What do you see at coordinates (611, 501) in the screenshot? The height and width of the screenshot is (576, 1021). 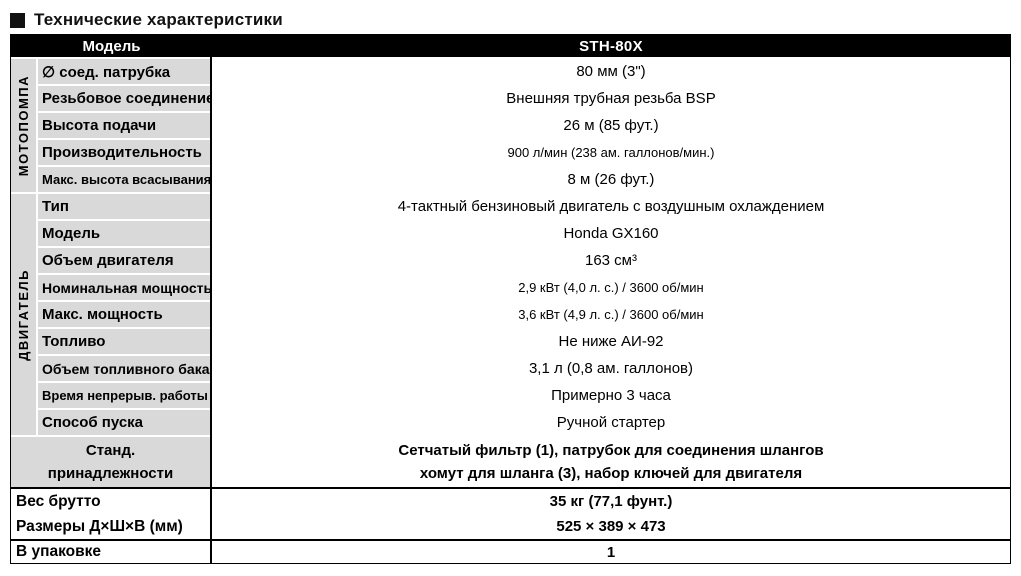 I see `shipping-row-value: 35 кг (77,1 фунт.)` at bounding box center [611, 501].